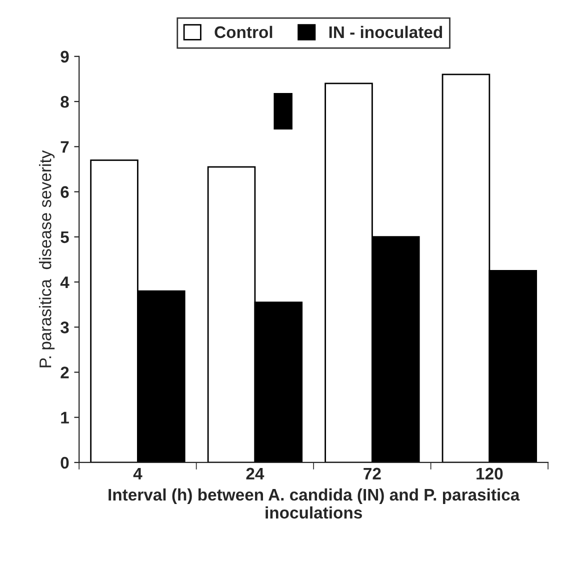 This screenshot has width=565, height=564. What do you see at coordinates (489, 474) in the screenshot?
I see `x-tick-label: 120` at bounding box center [489, 474].